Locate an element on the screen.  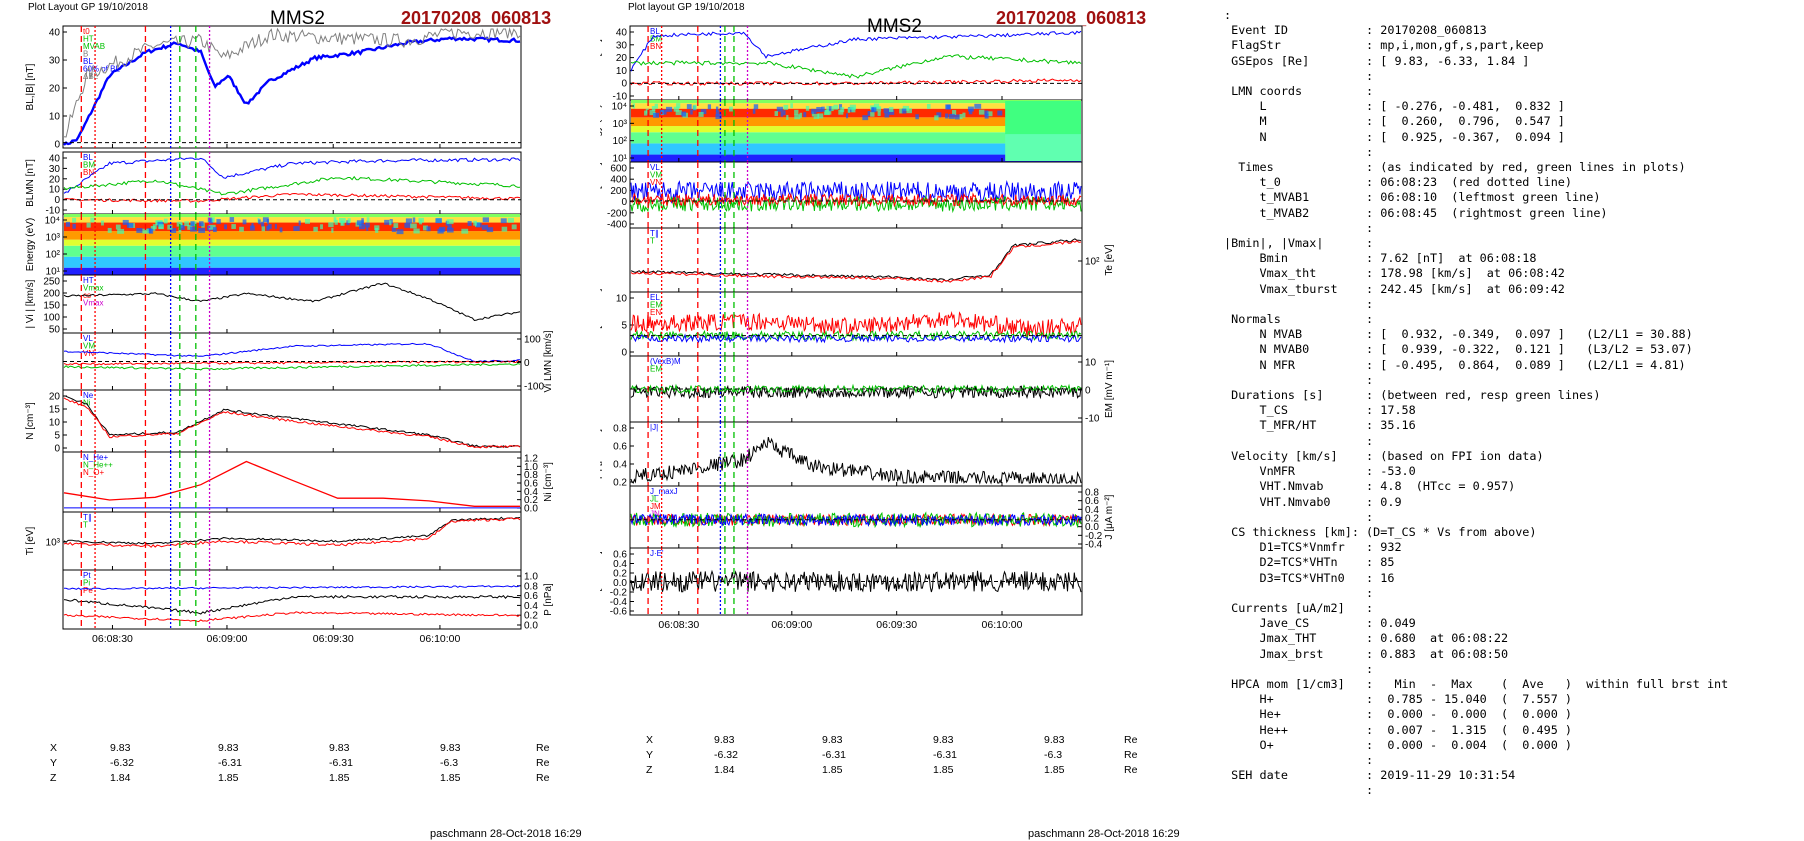
y-tick-label: -10 is located at coordinates (620, 97).